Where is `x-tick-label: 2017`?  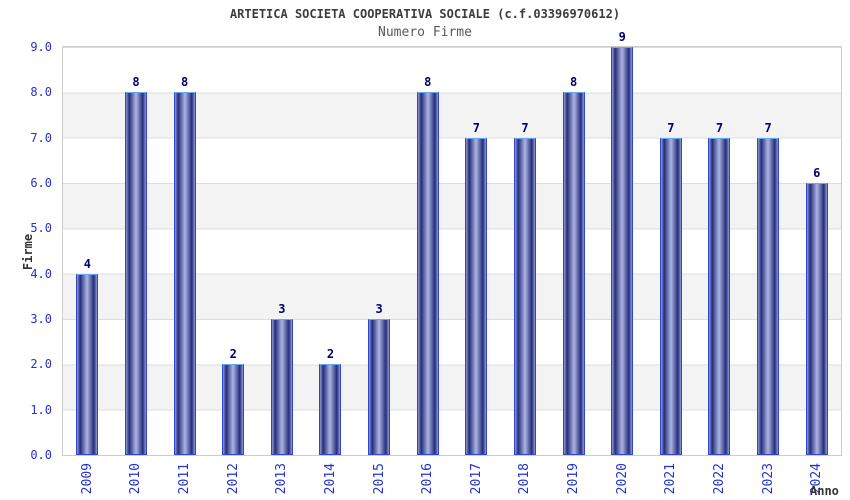 x-tick-label: 2017 is located at coordinates (476, 479).